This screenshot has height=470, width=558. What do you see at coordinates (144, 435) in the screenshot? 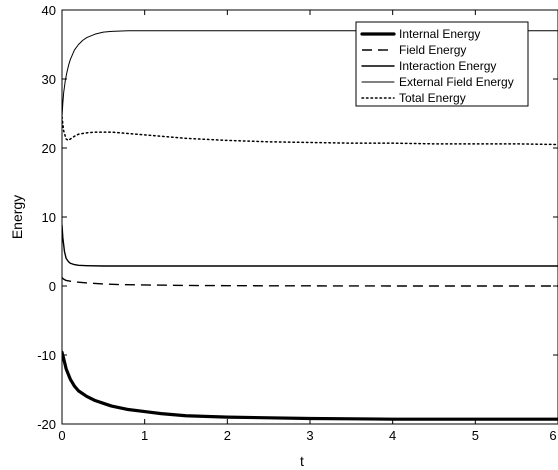
I see `x-tick-label: 1` at bounding box center [144, 435].